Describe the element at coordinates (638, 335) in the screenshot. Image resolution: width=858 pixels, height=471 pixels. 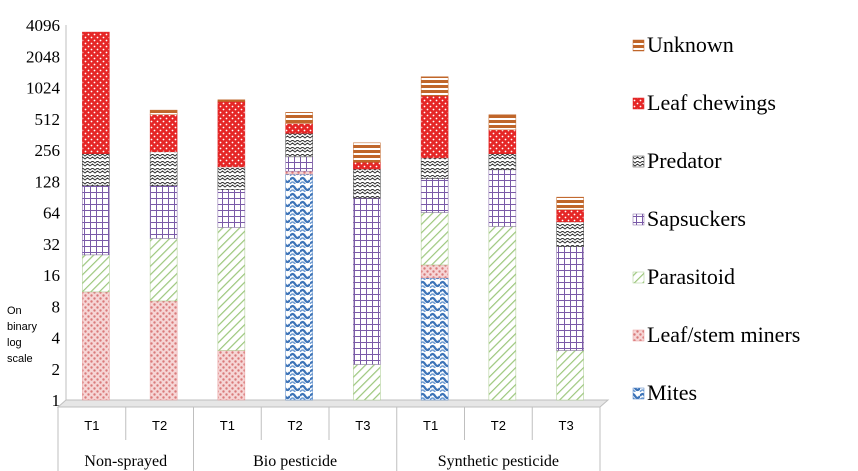
I see `legend-swatch-leaf-stem-miners` at that location.